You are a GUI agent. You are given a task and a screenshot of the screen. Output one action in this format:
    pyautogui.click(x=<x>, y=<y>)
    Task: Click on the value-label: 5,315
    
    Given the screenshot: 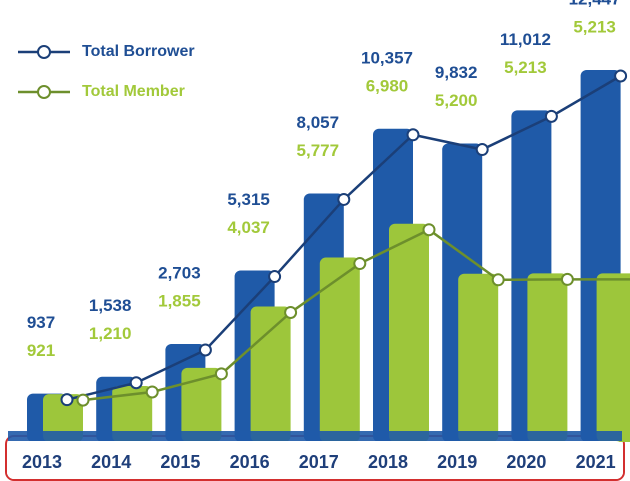 What is the action you would take?
    pyautogui.click(x=248, y=199)
    